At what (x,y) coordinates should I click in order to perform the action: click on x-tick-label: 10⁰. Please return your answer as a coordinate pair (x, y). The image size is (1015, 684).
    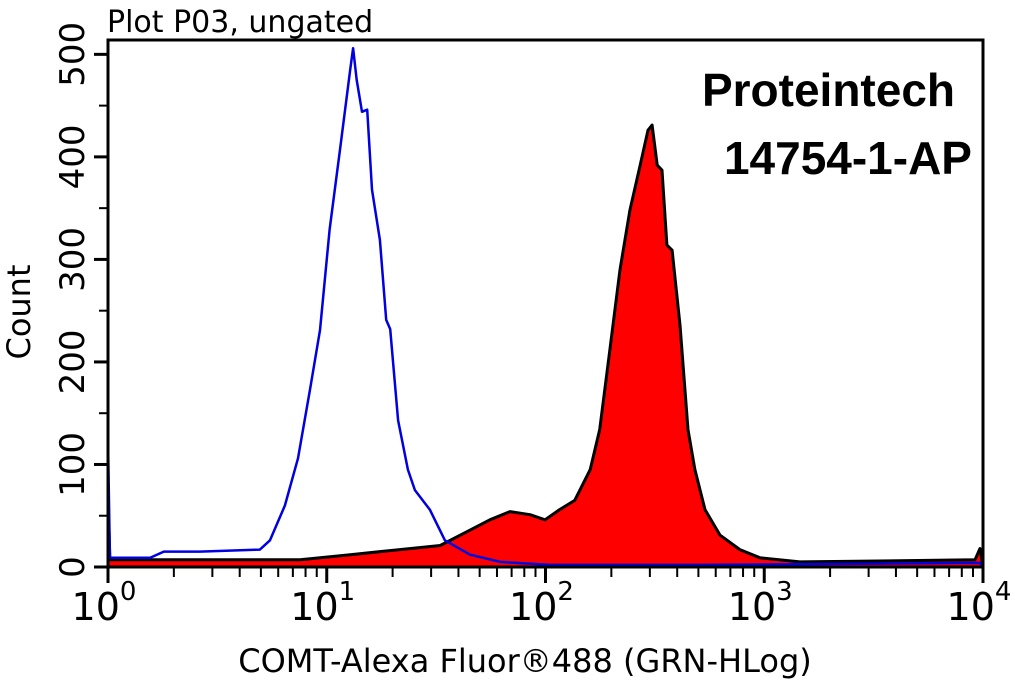
    Looking at the image, I should click on (104, 603).